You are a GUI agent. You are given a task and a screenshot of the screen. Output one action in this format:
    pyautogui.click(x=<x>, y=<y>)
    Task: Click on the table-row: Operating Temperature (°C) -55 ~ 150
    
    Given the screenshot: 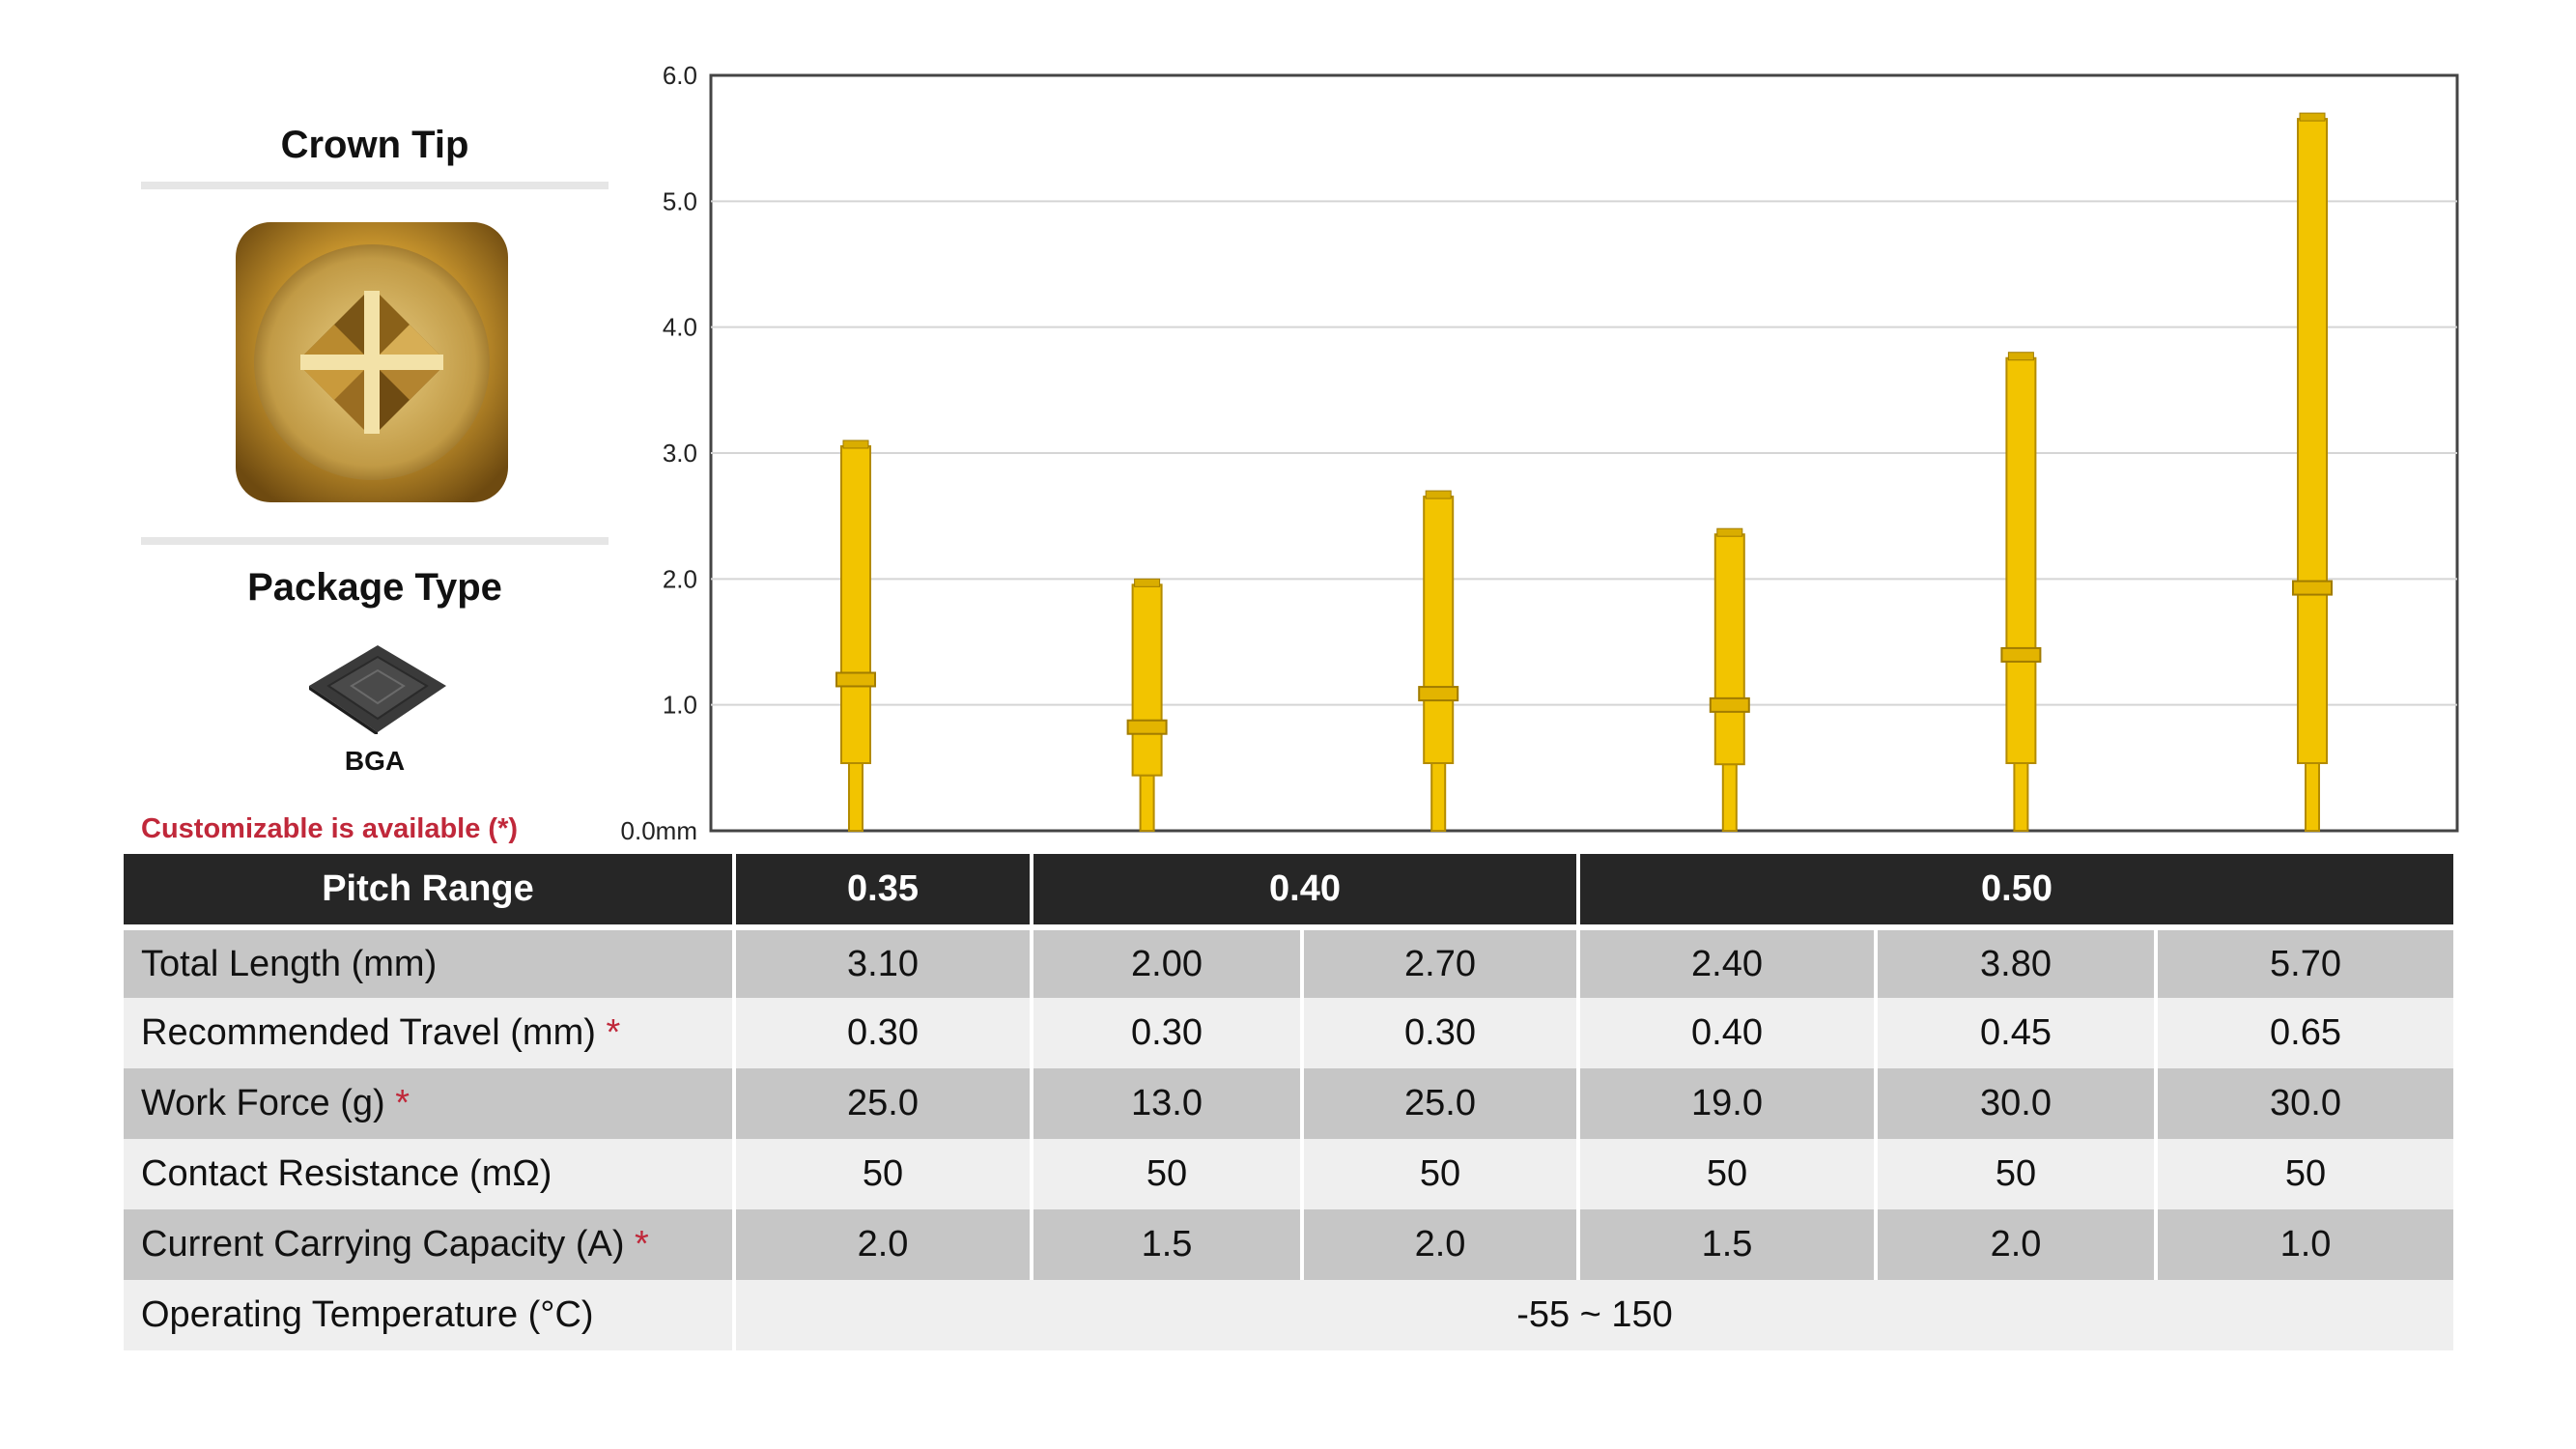 What is the action you would take?
    pyautogui.click(x=1289, y=1315)
    